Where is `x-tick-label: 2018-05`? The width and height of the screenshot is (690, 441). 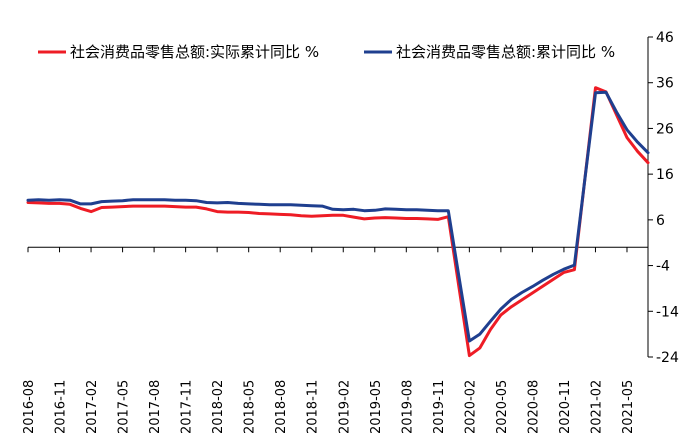
x-tick-label: 2018-05 is located at coordinates (250, 407).